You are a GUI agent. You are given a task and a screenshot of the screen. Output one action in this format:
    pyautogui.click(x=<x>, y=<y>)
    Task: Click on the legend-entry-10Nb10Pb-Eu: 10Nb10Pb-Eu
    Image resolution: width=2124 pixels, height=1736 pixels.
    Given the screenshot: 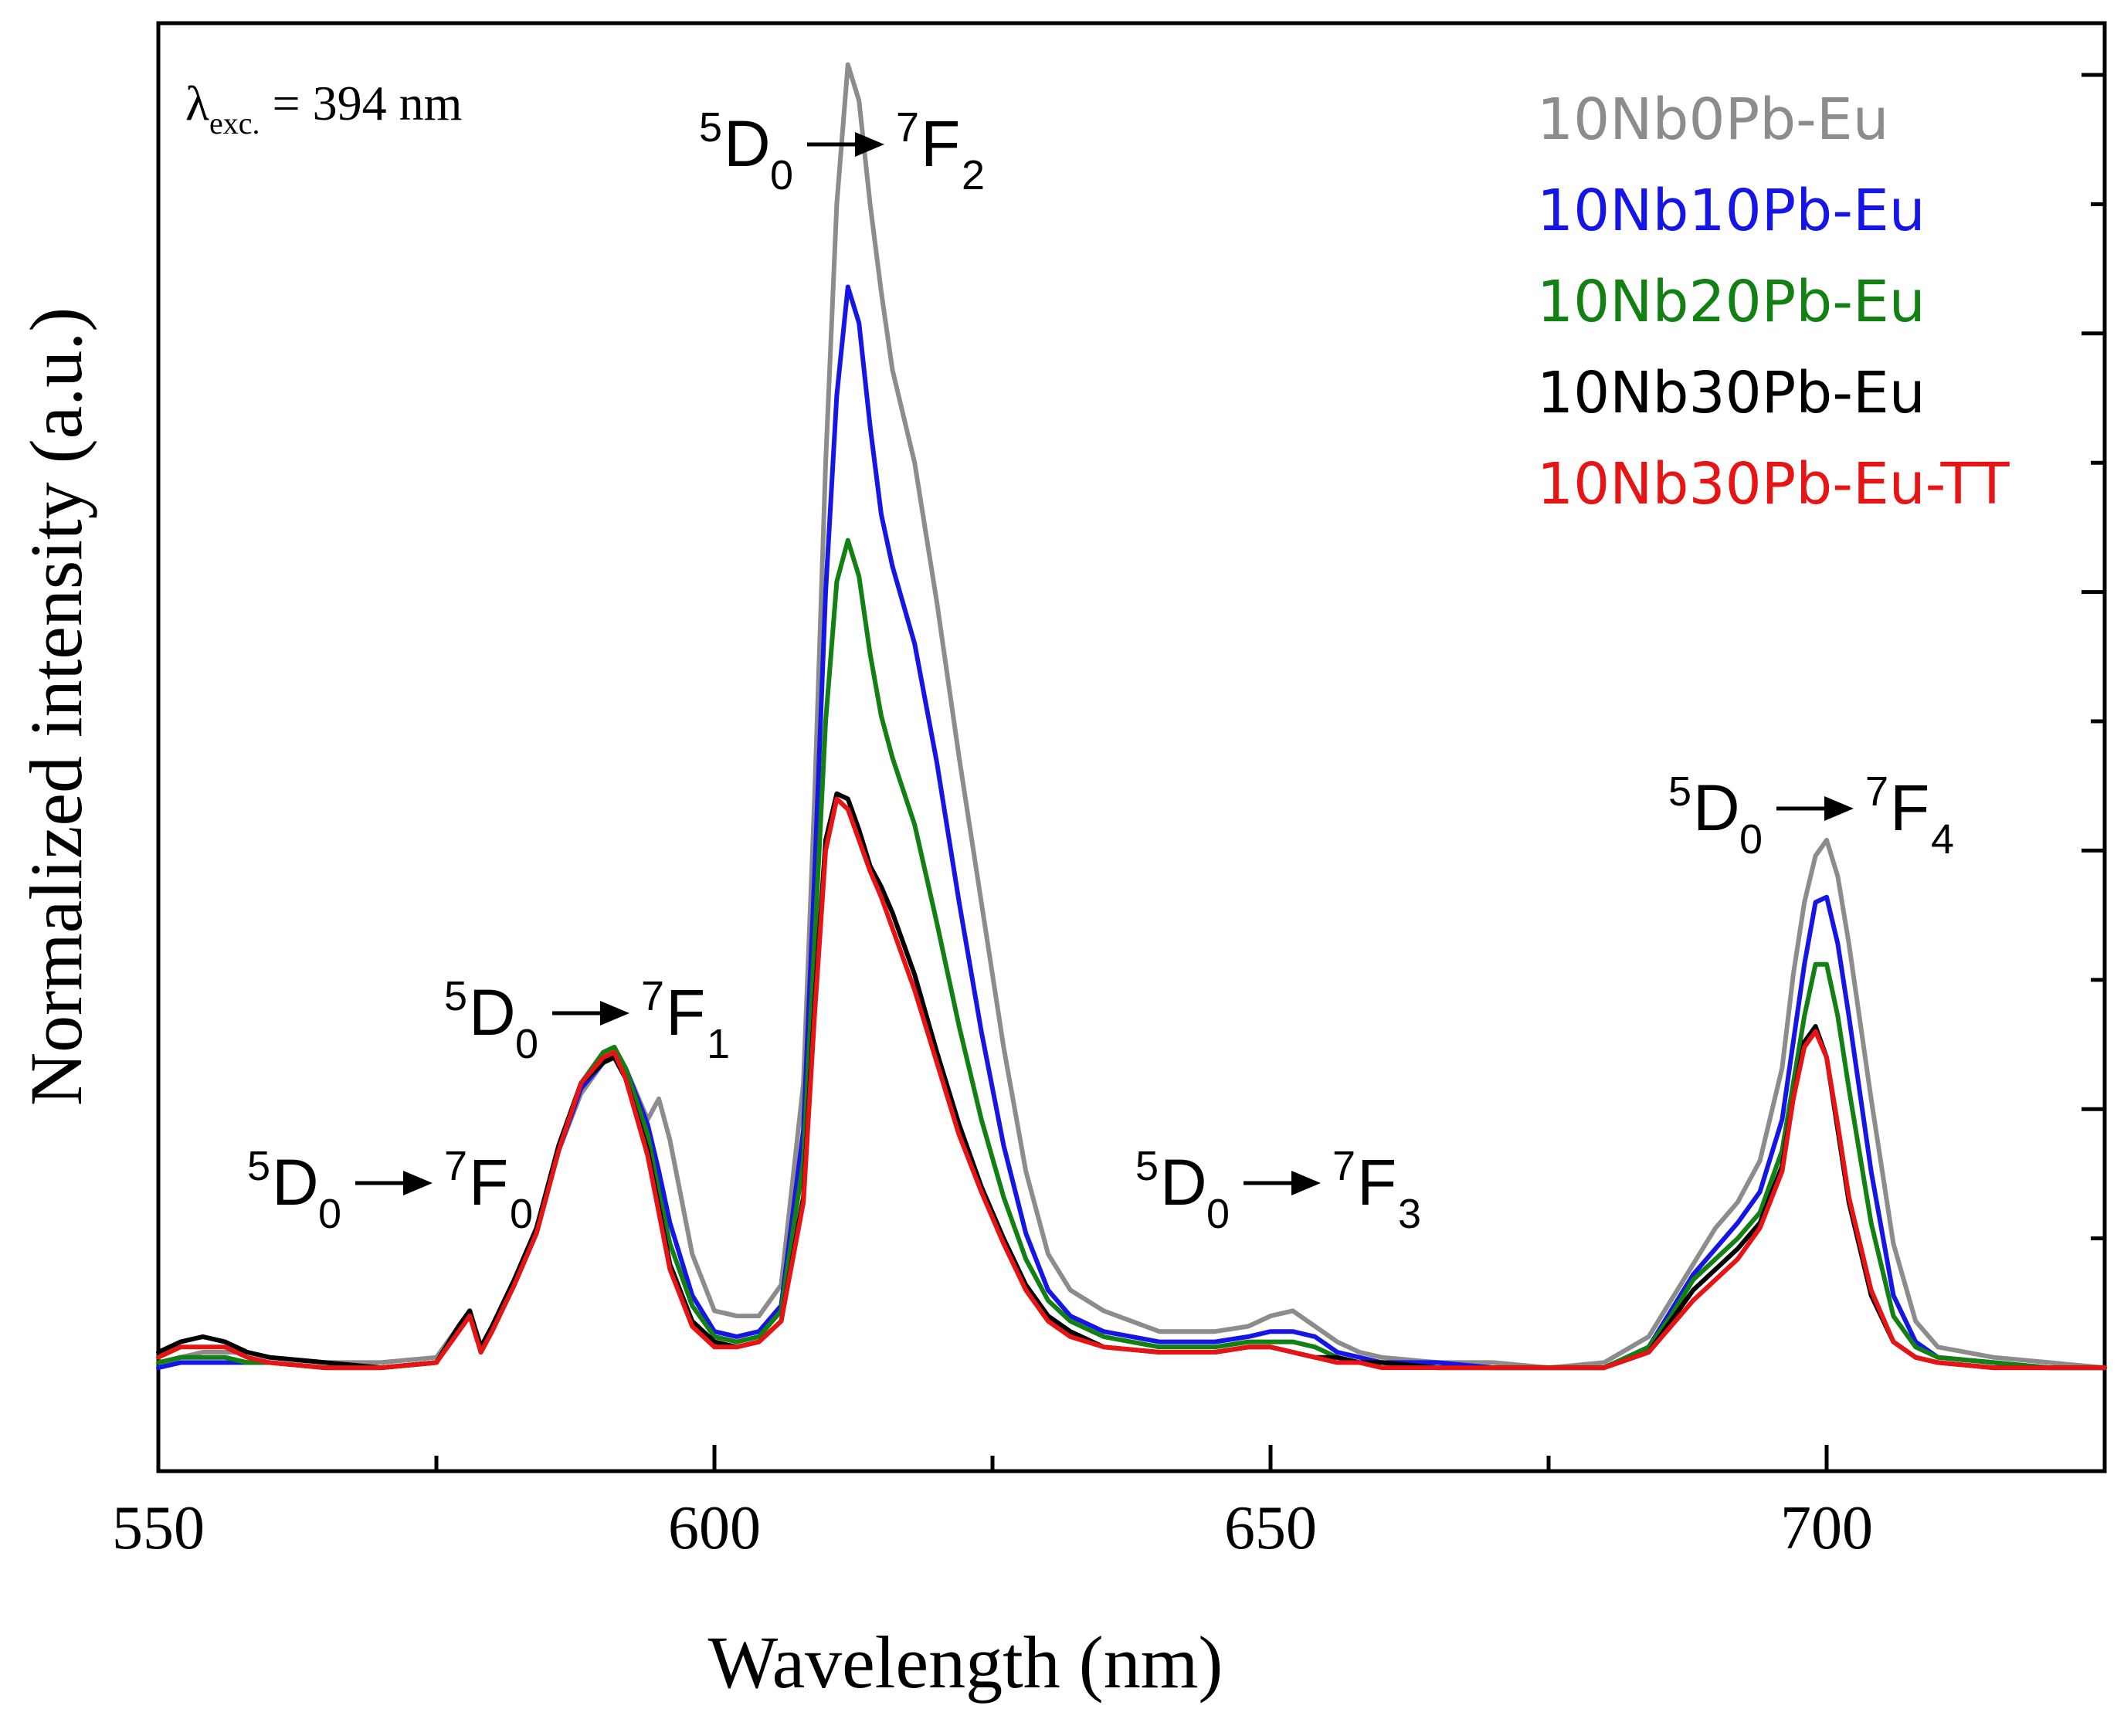 What is the action you would take?
    pyautogui.click(x=1731, y=211)
    